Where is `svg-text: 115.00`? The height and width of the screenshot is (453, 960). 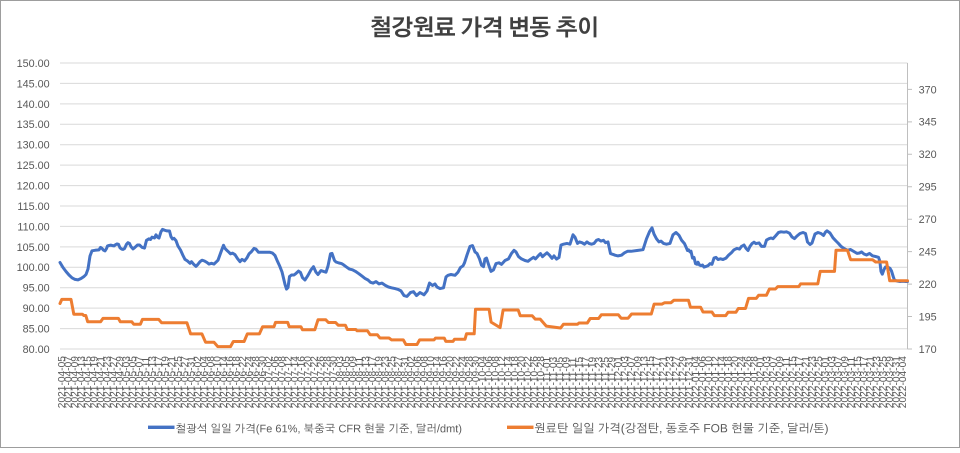 svg-text: 115.00 is located at coordinates (33, 207).